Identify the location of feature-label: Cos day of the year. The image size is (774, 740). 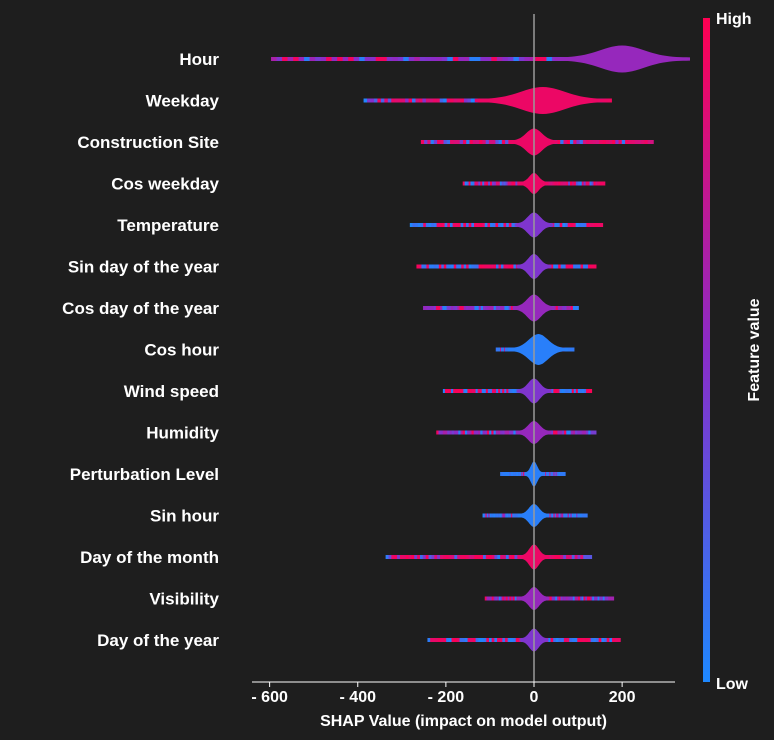
(140, 308).